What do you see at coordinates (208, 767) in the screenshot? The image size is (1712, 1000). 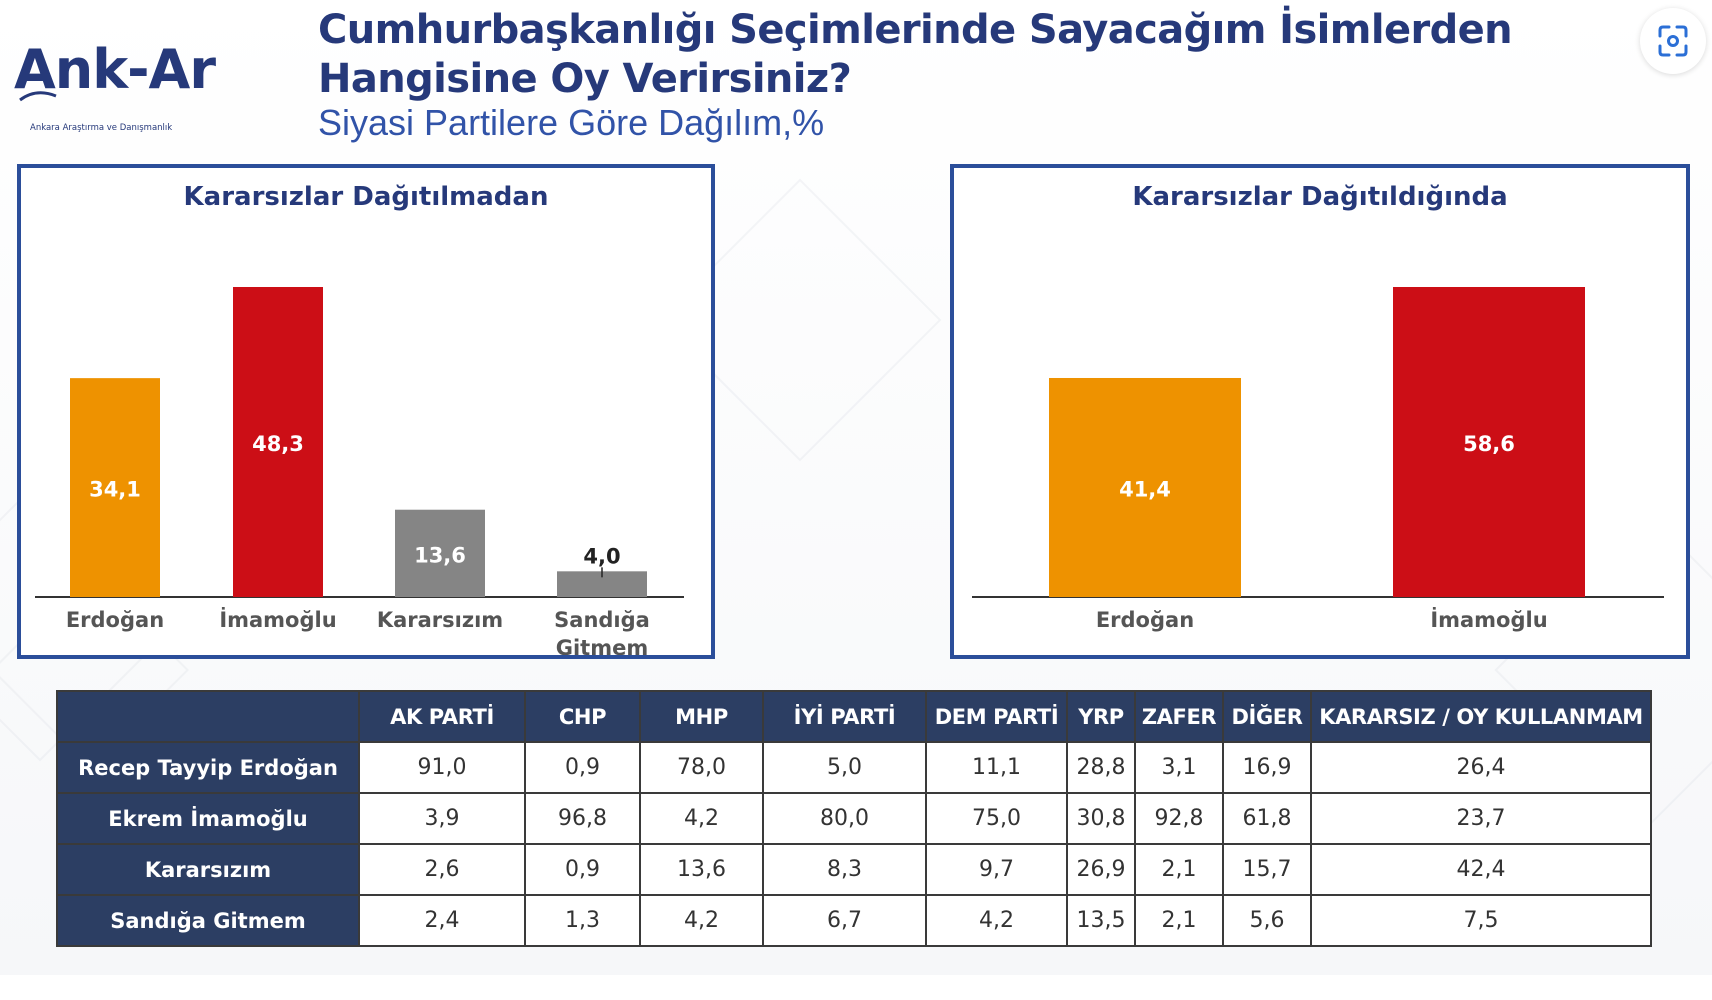 I see `row-label: Recep Tayyip Erdoğan` at bounding box center [208, 767].